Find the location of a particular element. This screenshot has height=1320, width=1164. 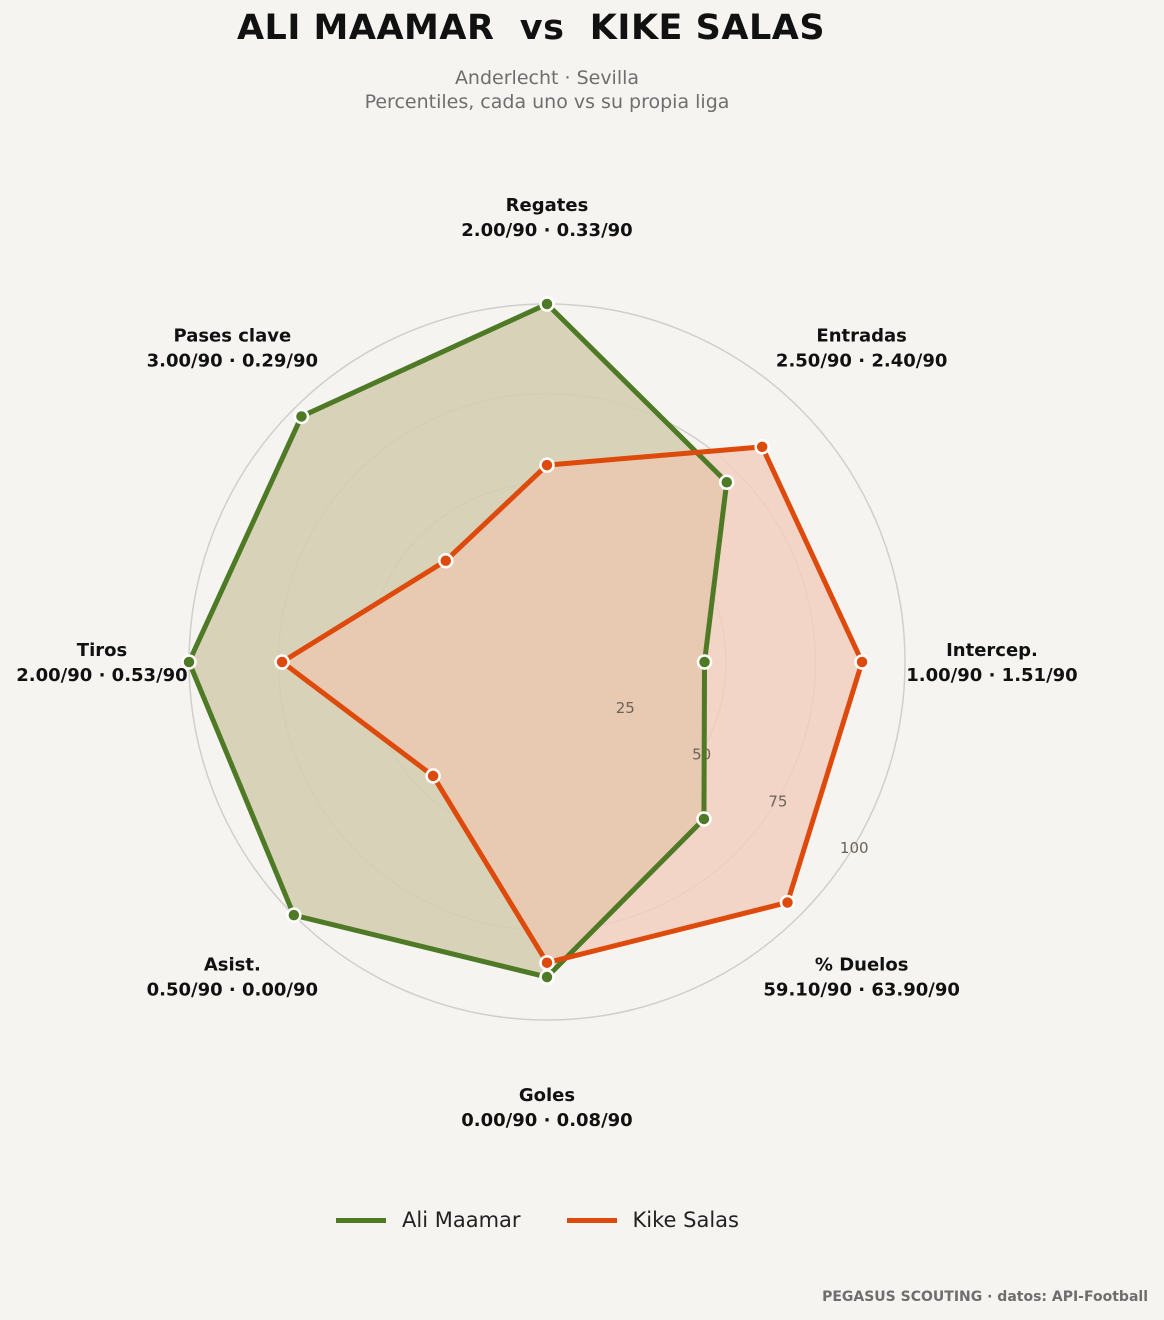

ring-tick-label-100: 100 is located at coordinates (854, 848).